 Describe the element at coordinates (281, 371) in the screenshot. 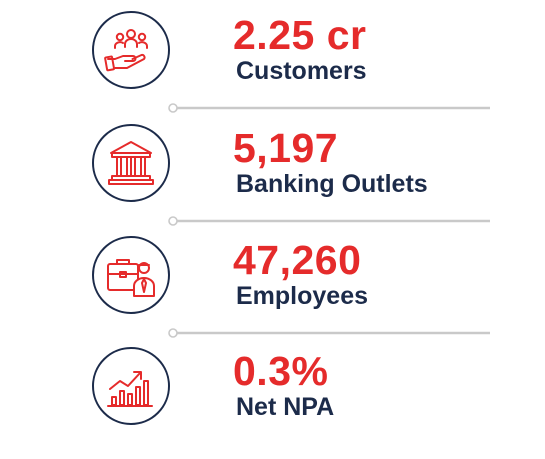

I see `stat-value: 0.3%` at that location.